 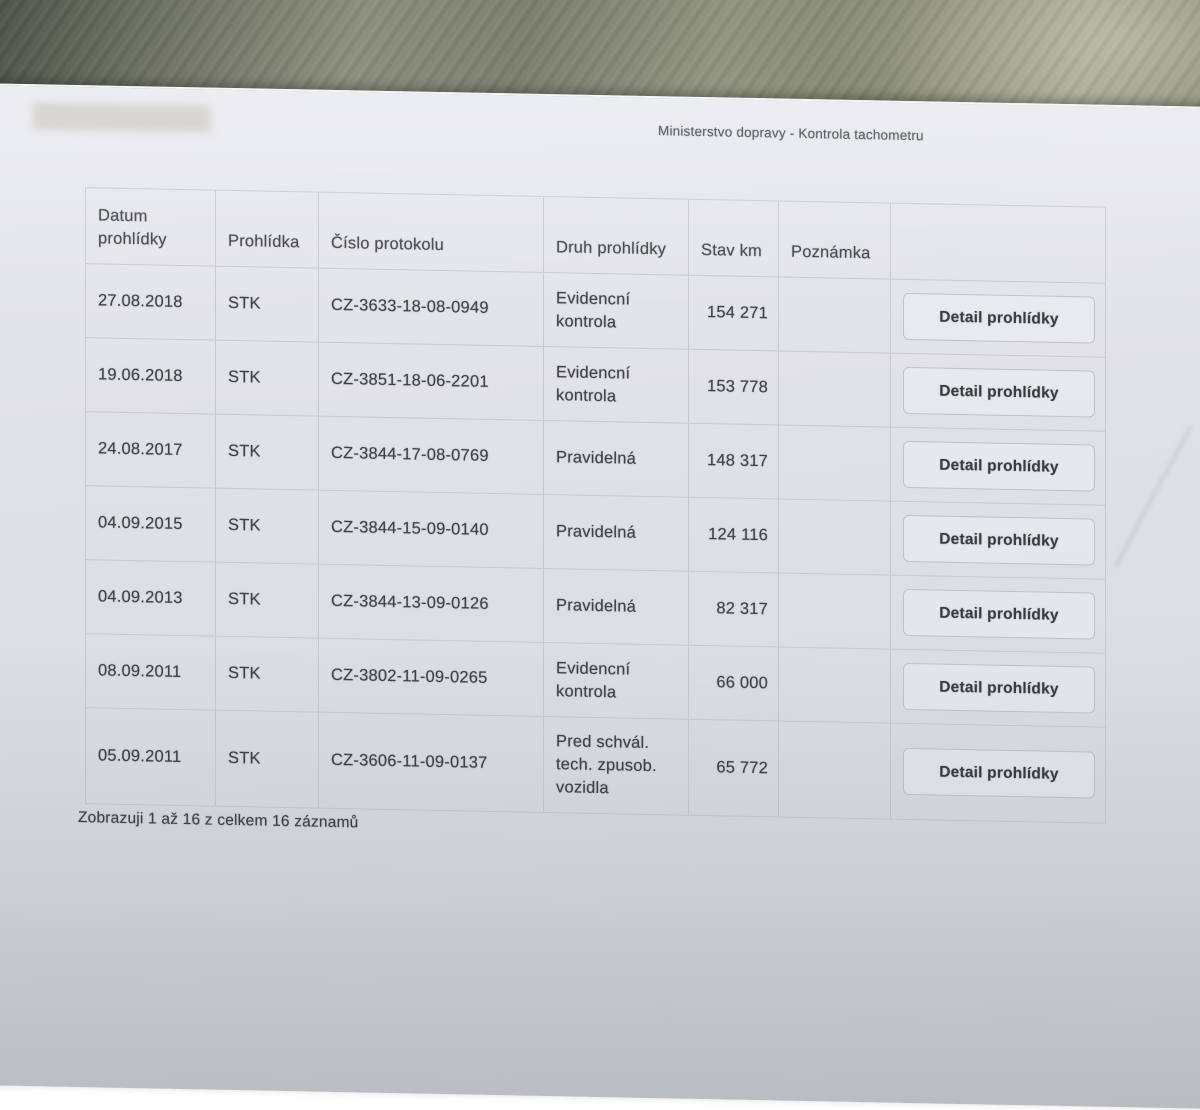 What do you see at coordinates (431, 381) in the screenshot?
I see `cell-cislo: CZ-3851-18-06-2201` at bounding box center [431, 381].